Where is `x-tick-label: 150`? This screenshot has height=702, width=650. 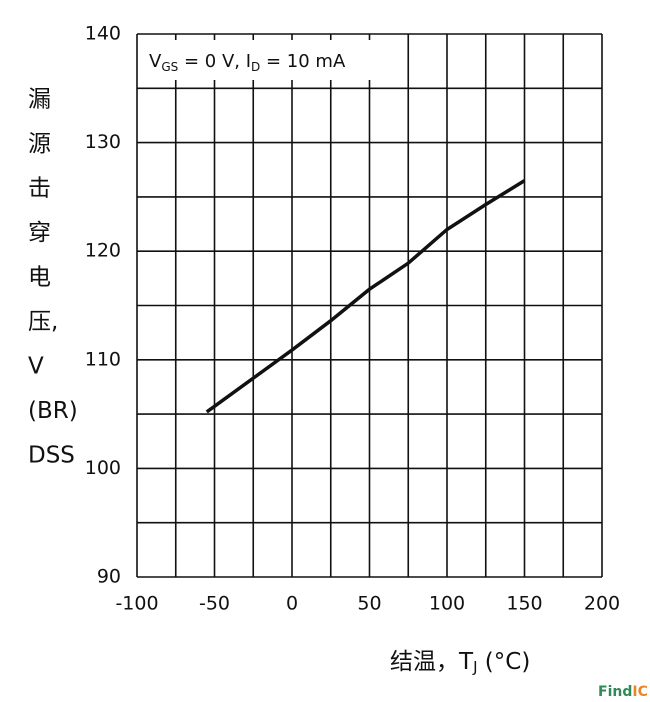
x-tick-label: 150 is located at coordinates (524, 604).